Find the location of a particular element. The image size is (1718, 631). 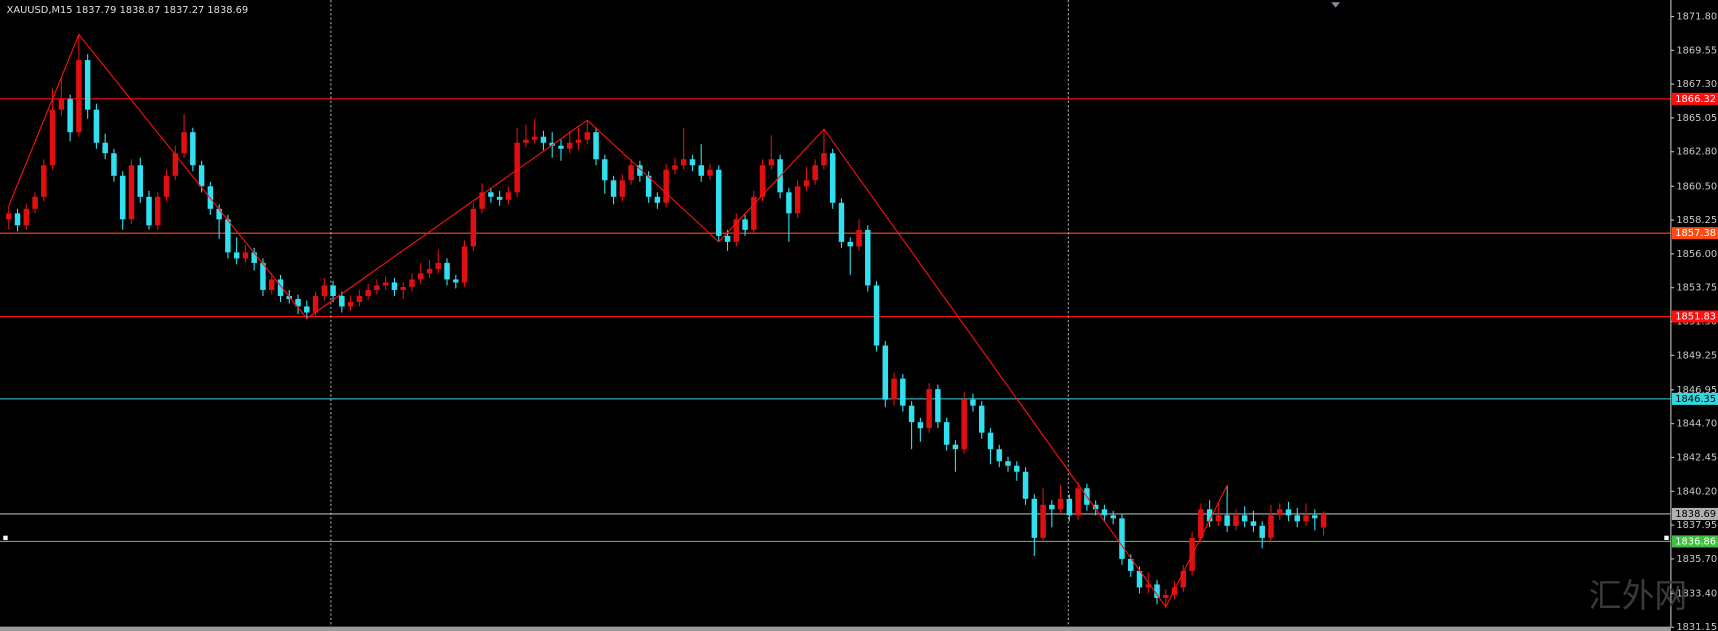

level-label: 1866.32 is located at coordinates (1695, 99).